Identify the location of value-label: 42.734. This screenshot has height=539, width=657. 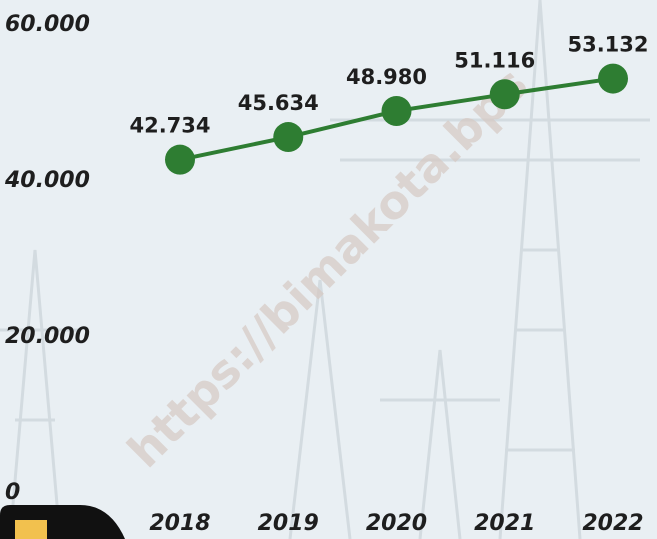
(169, 126).